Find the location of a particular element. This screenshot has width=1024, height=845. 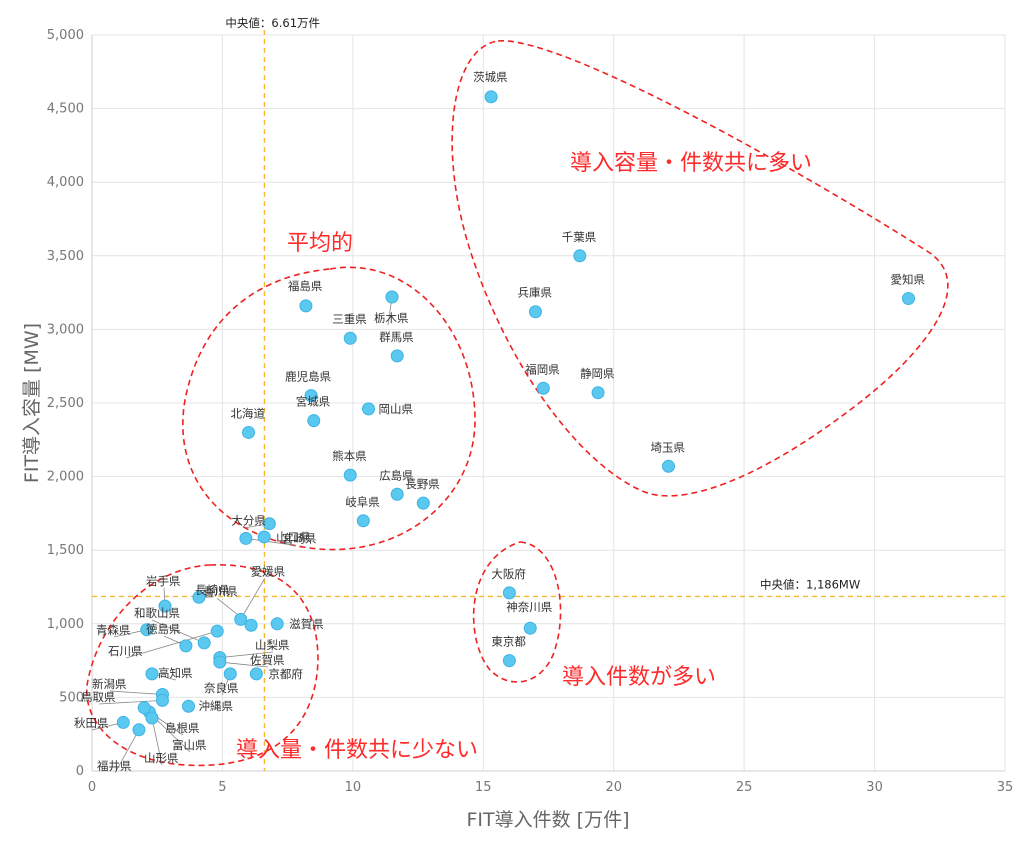

point-label: 岐阜県 is located at coordinates (362, 502).